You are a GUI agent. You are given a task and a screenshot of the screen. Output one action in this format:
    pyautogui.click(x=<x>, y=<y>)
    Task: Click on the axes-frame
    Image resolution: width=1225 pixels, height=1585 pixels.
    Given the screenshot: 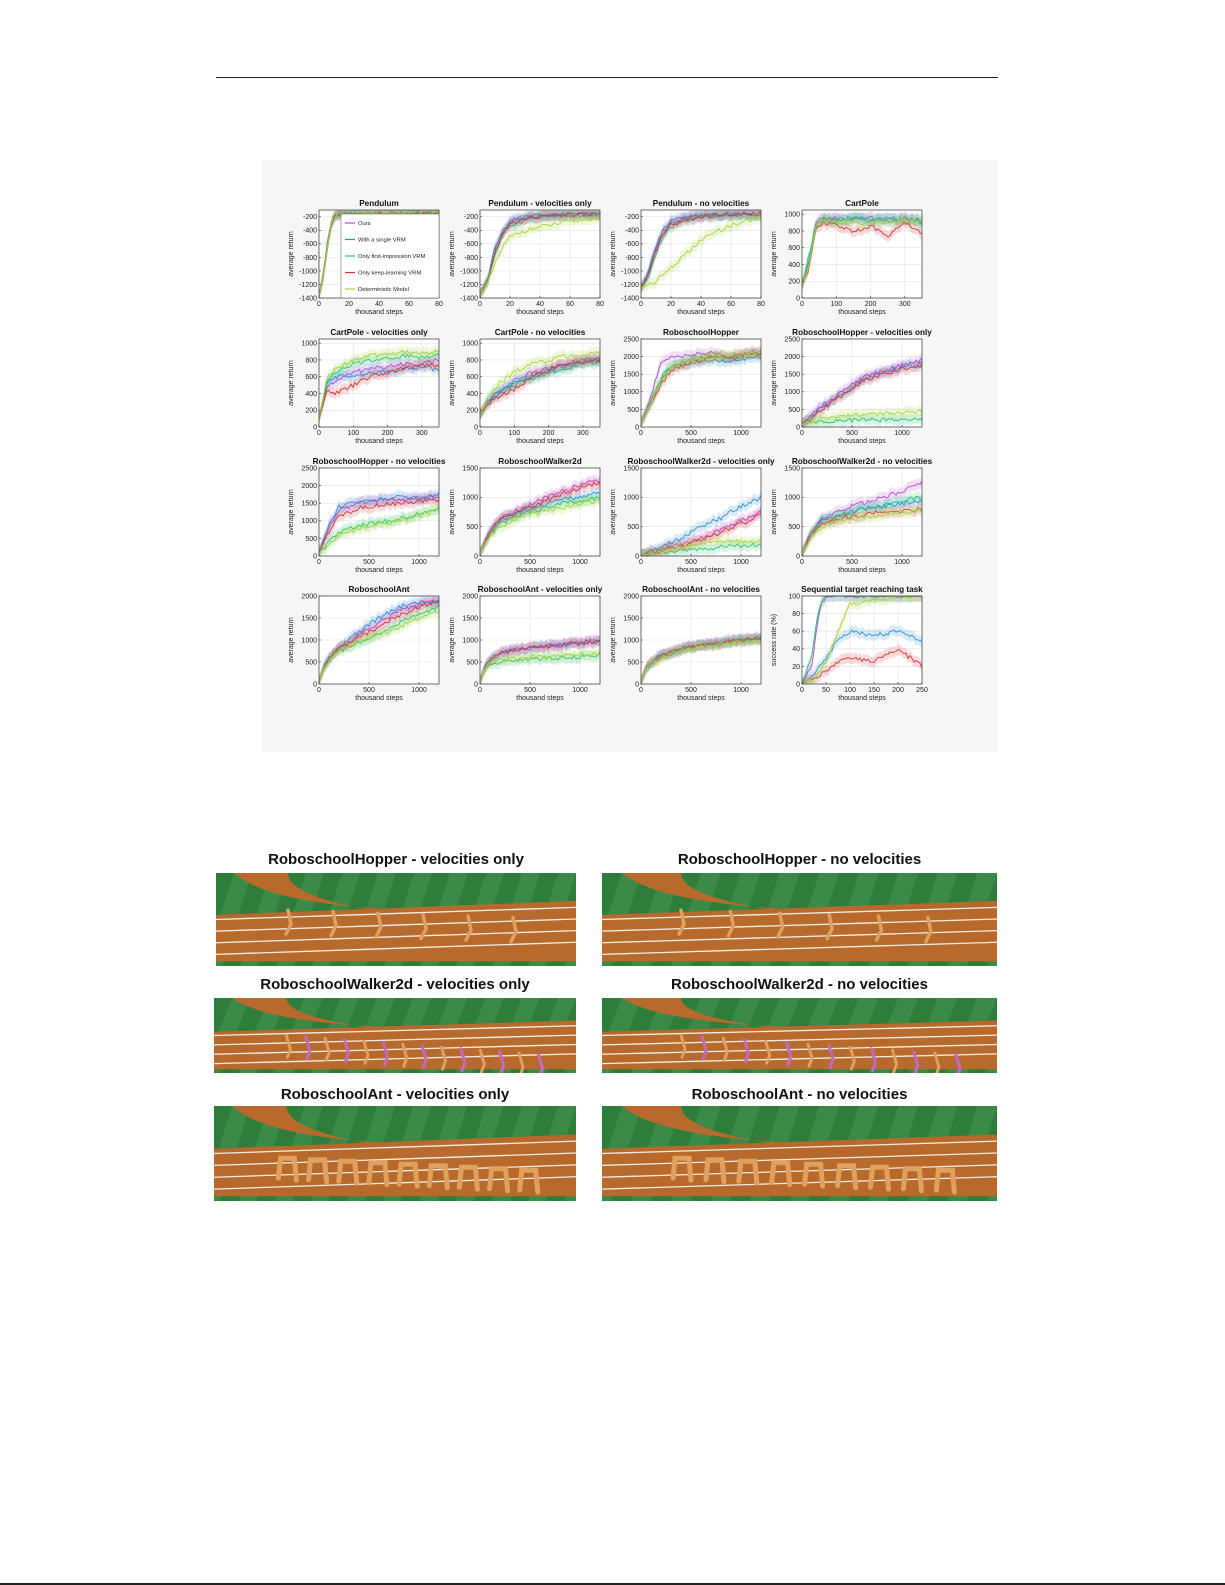 What is the action you would take?
    pyautogui.click(x=701, y=512)
    